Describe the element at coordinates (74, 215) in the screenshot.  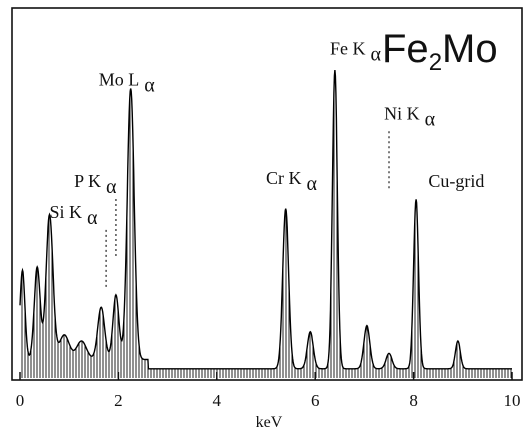
I see `peak-label: Si K α` at that location.